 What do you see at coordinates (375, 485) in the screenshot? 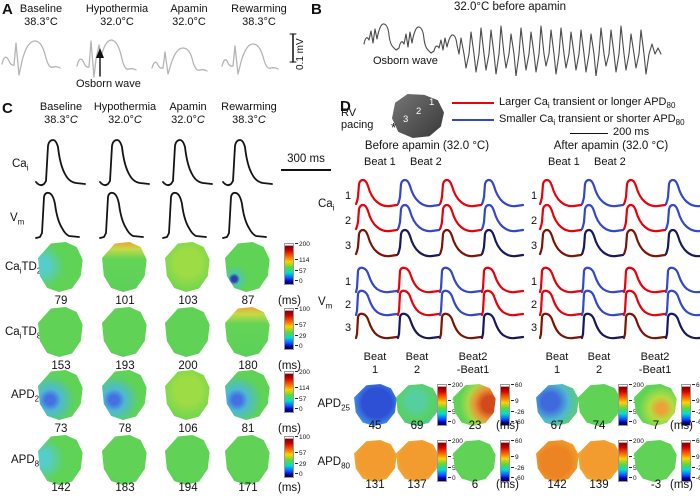
I see `map-value: 131` at bounding box center [375, 485].